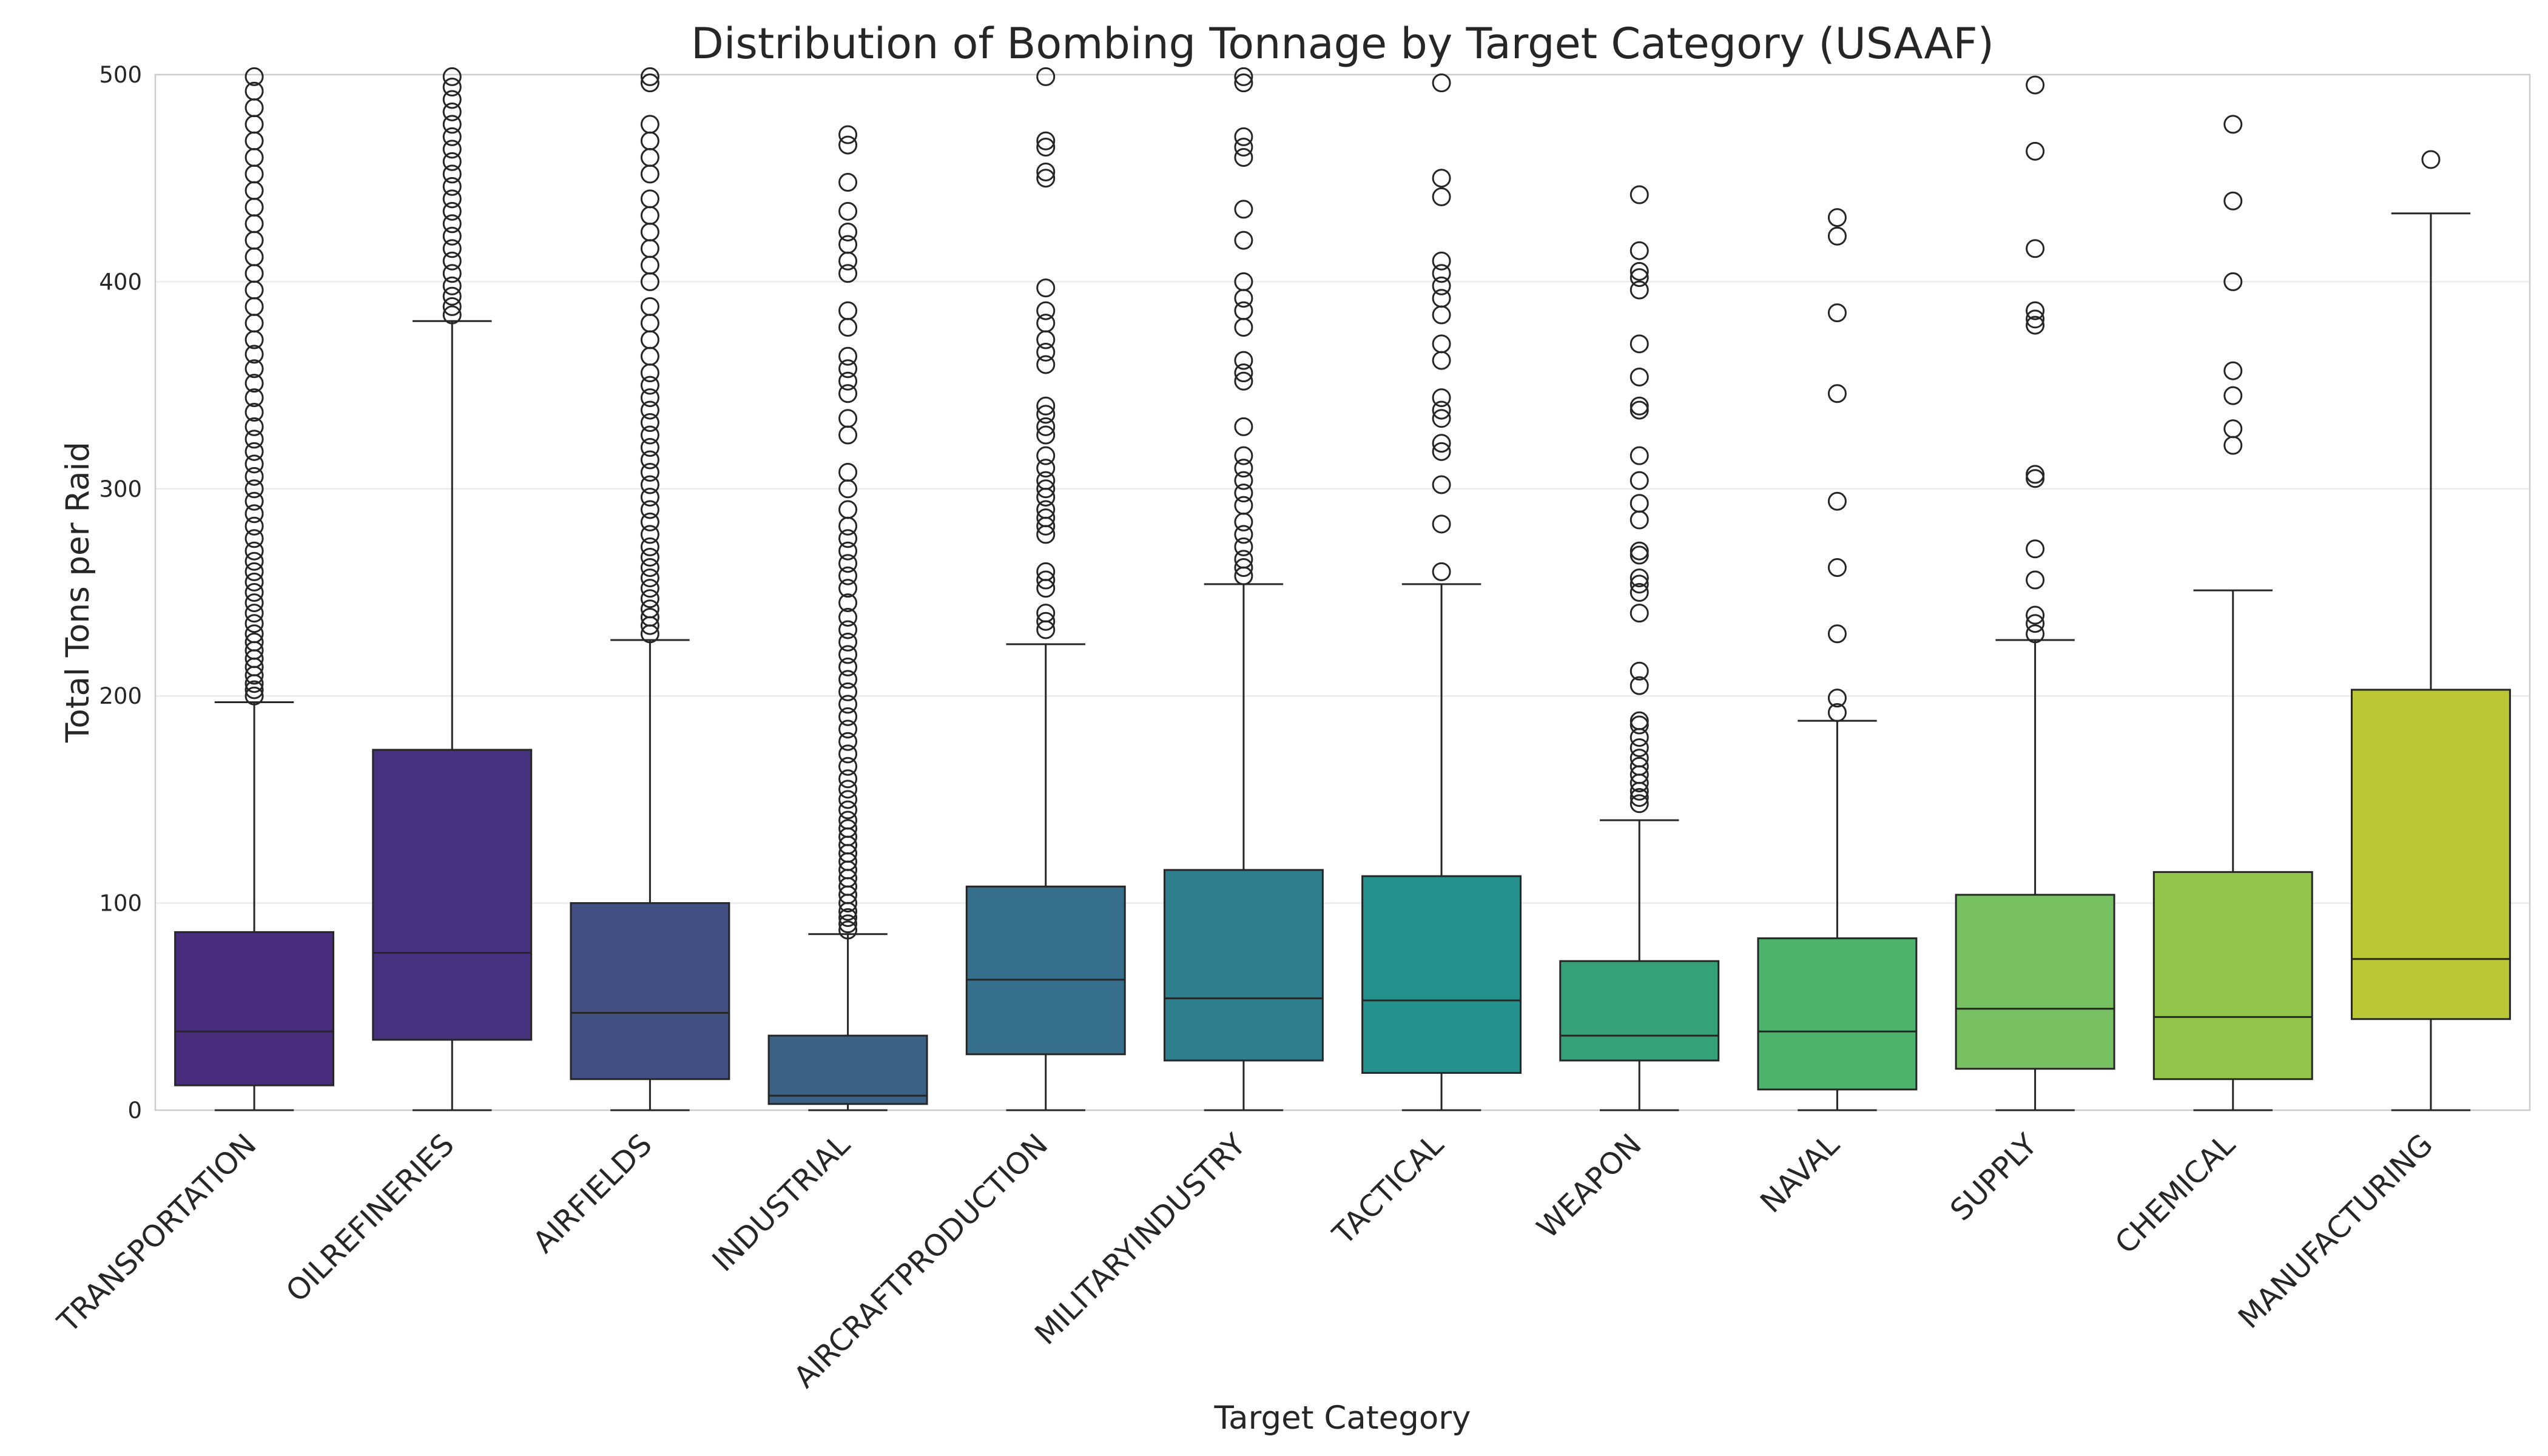 The image size is (2548, 1456). What do you see at coordinates (120, 75) in the screenshot?
I see `y-tick-label: 500` at bounding box center [120, 75].